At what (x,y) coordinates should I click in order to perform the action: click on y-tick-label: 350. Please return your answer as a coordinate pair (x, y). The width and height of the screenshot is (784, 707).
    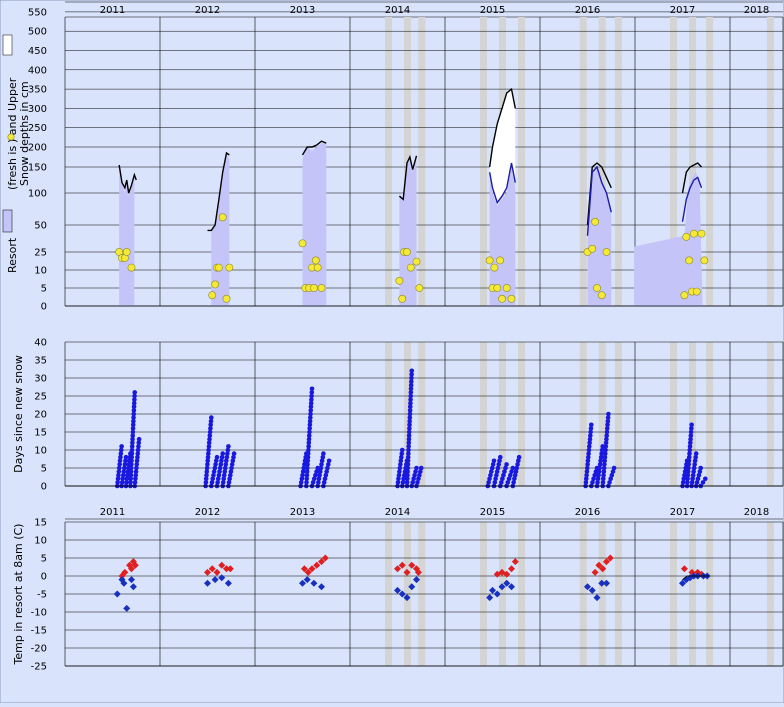
    Looking at the image, I should click on (37, 90).